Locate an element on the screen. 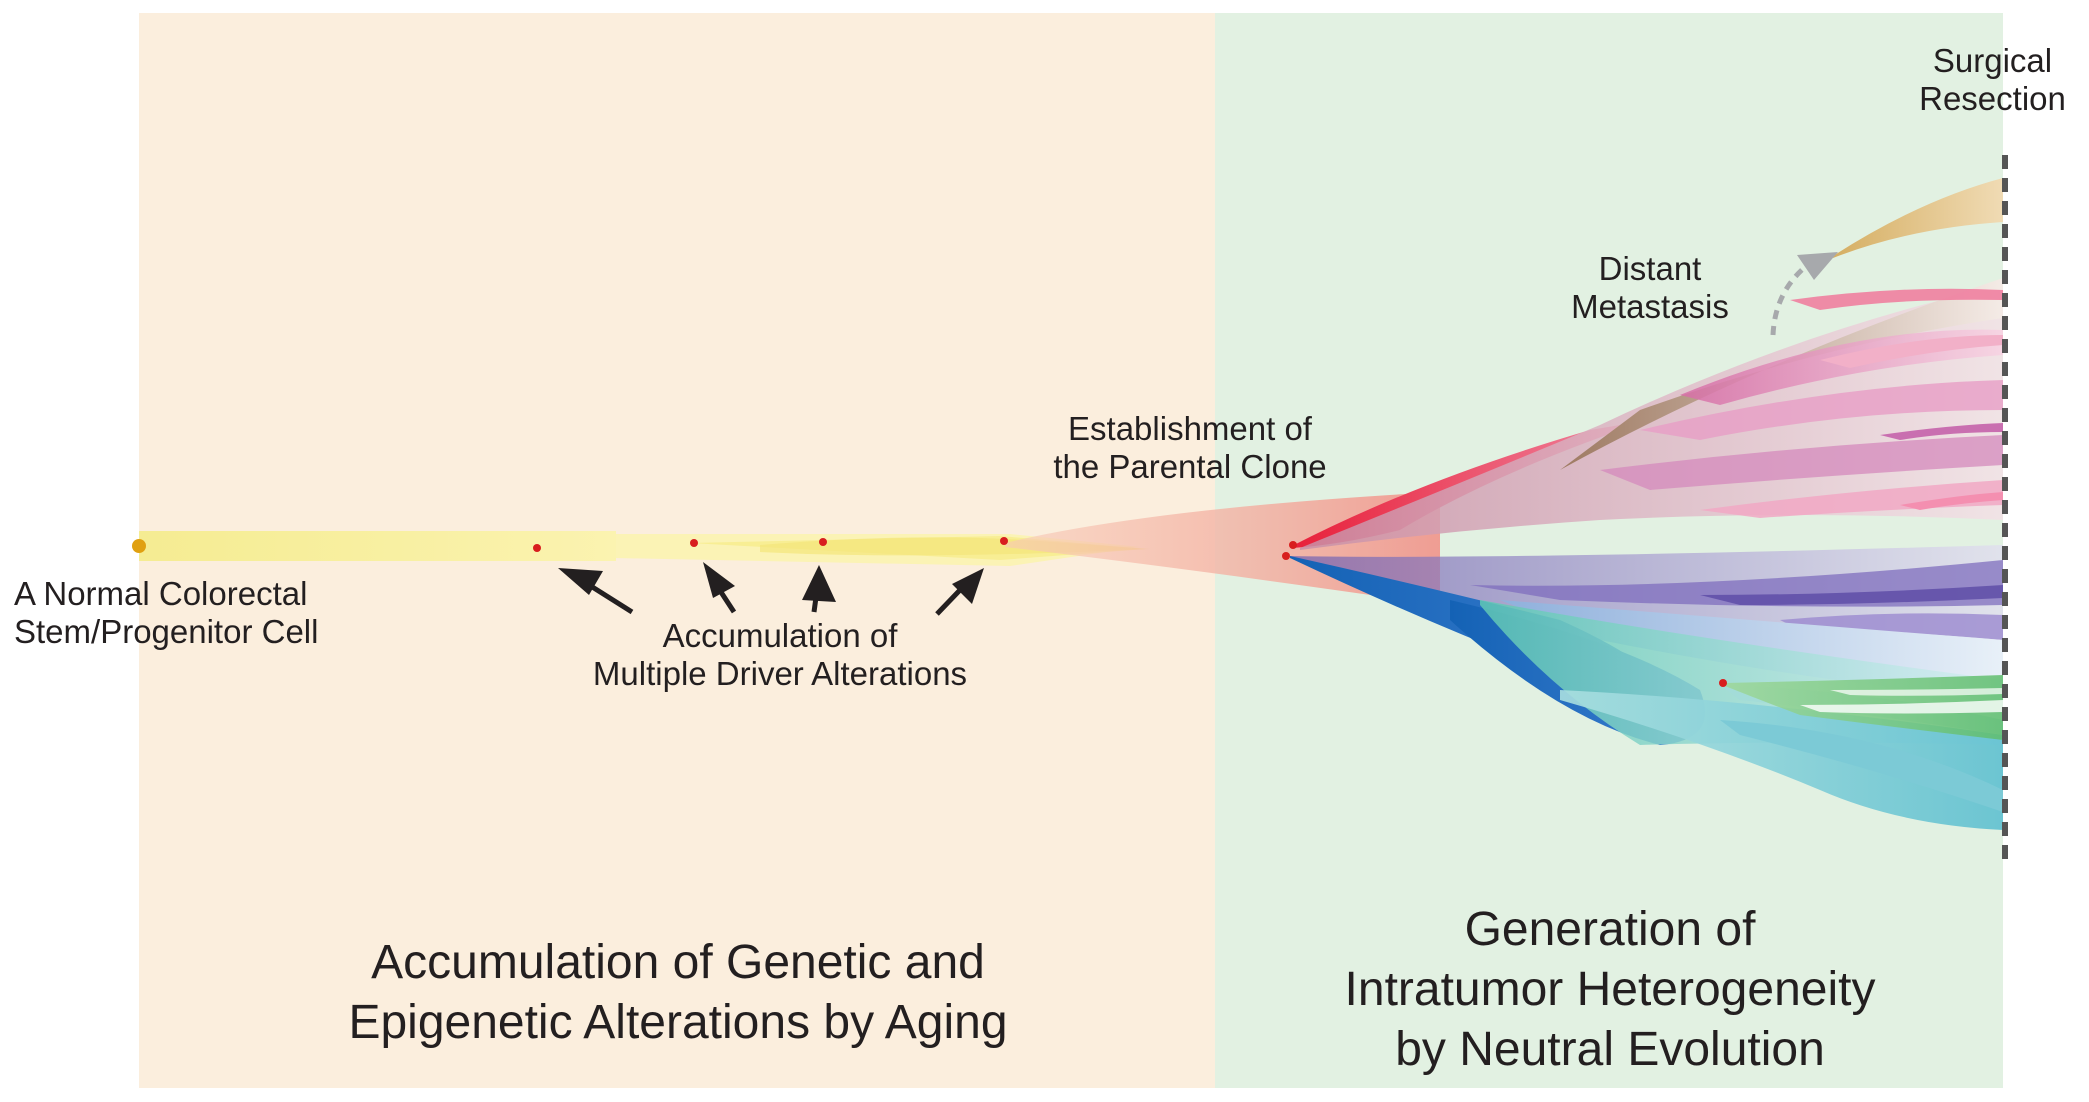 Image resolution: width=2089 pixels, height=1102 pixels. grey-dashed-arrow-icon is located at coordinates (1791, 298).